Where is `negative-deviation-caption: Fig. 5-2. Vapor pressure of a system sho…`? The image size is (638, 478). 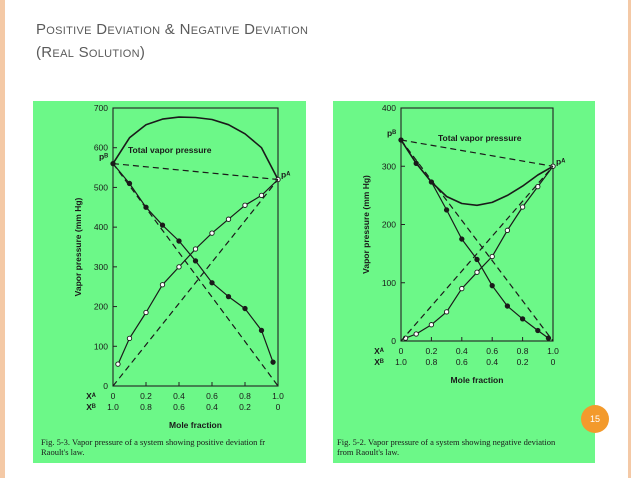
negative-deviation-caption: Fig. 5-2. Vapor pressure of a system sho… is located at coordinates (465, 447).